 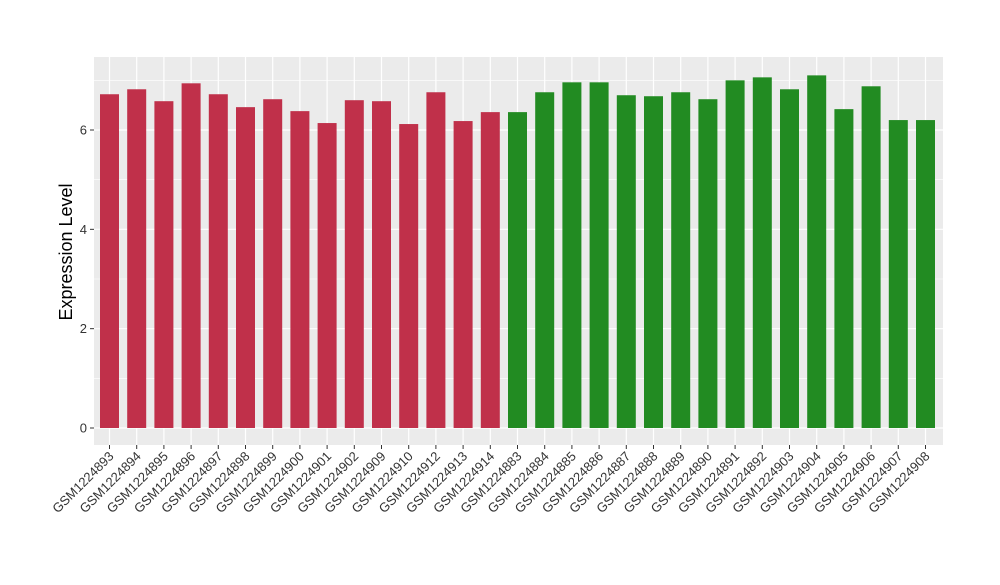 I want to click on y-tick-label: 0, so click(x=83, y=428).